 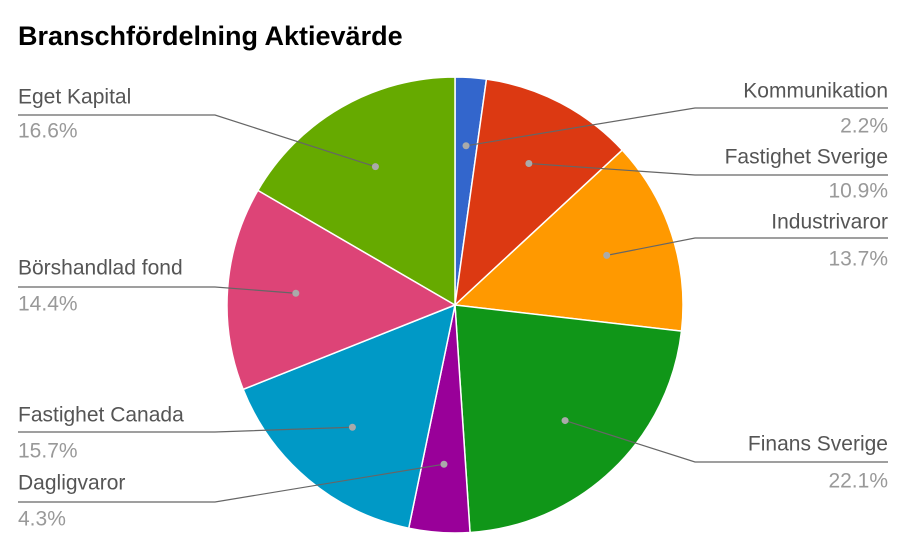 I want to click on slice-value-label: 22.1%, so click(x=858, y=481).